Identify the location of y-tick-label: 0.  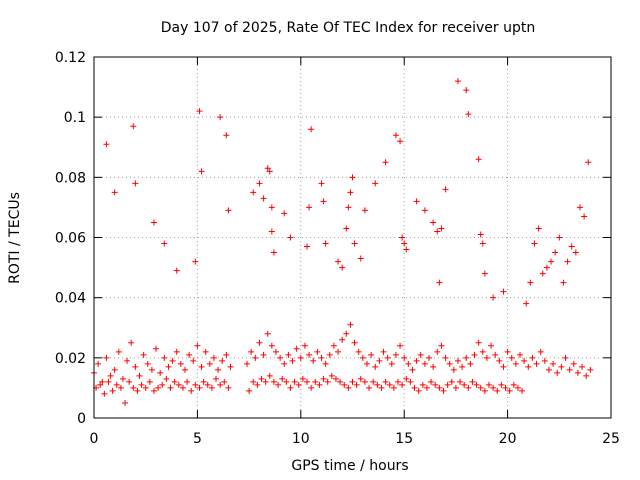
(81, 419).